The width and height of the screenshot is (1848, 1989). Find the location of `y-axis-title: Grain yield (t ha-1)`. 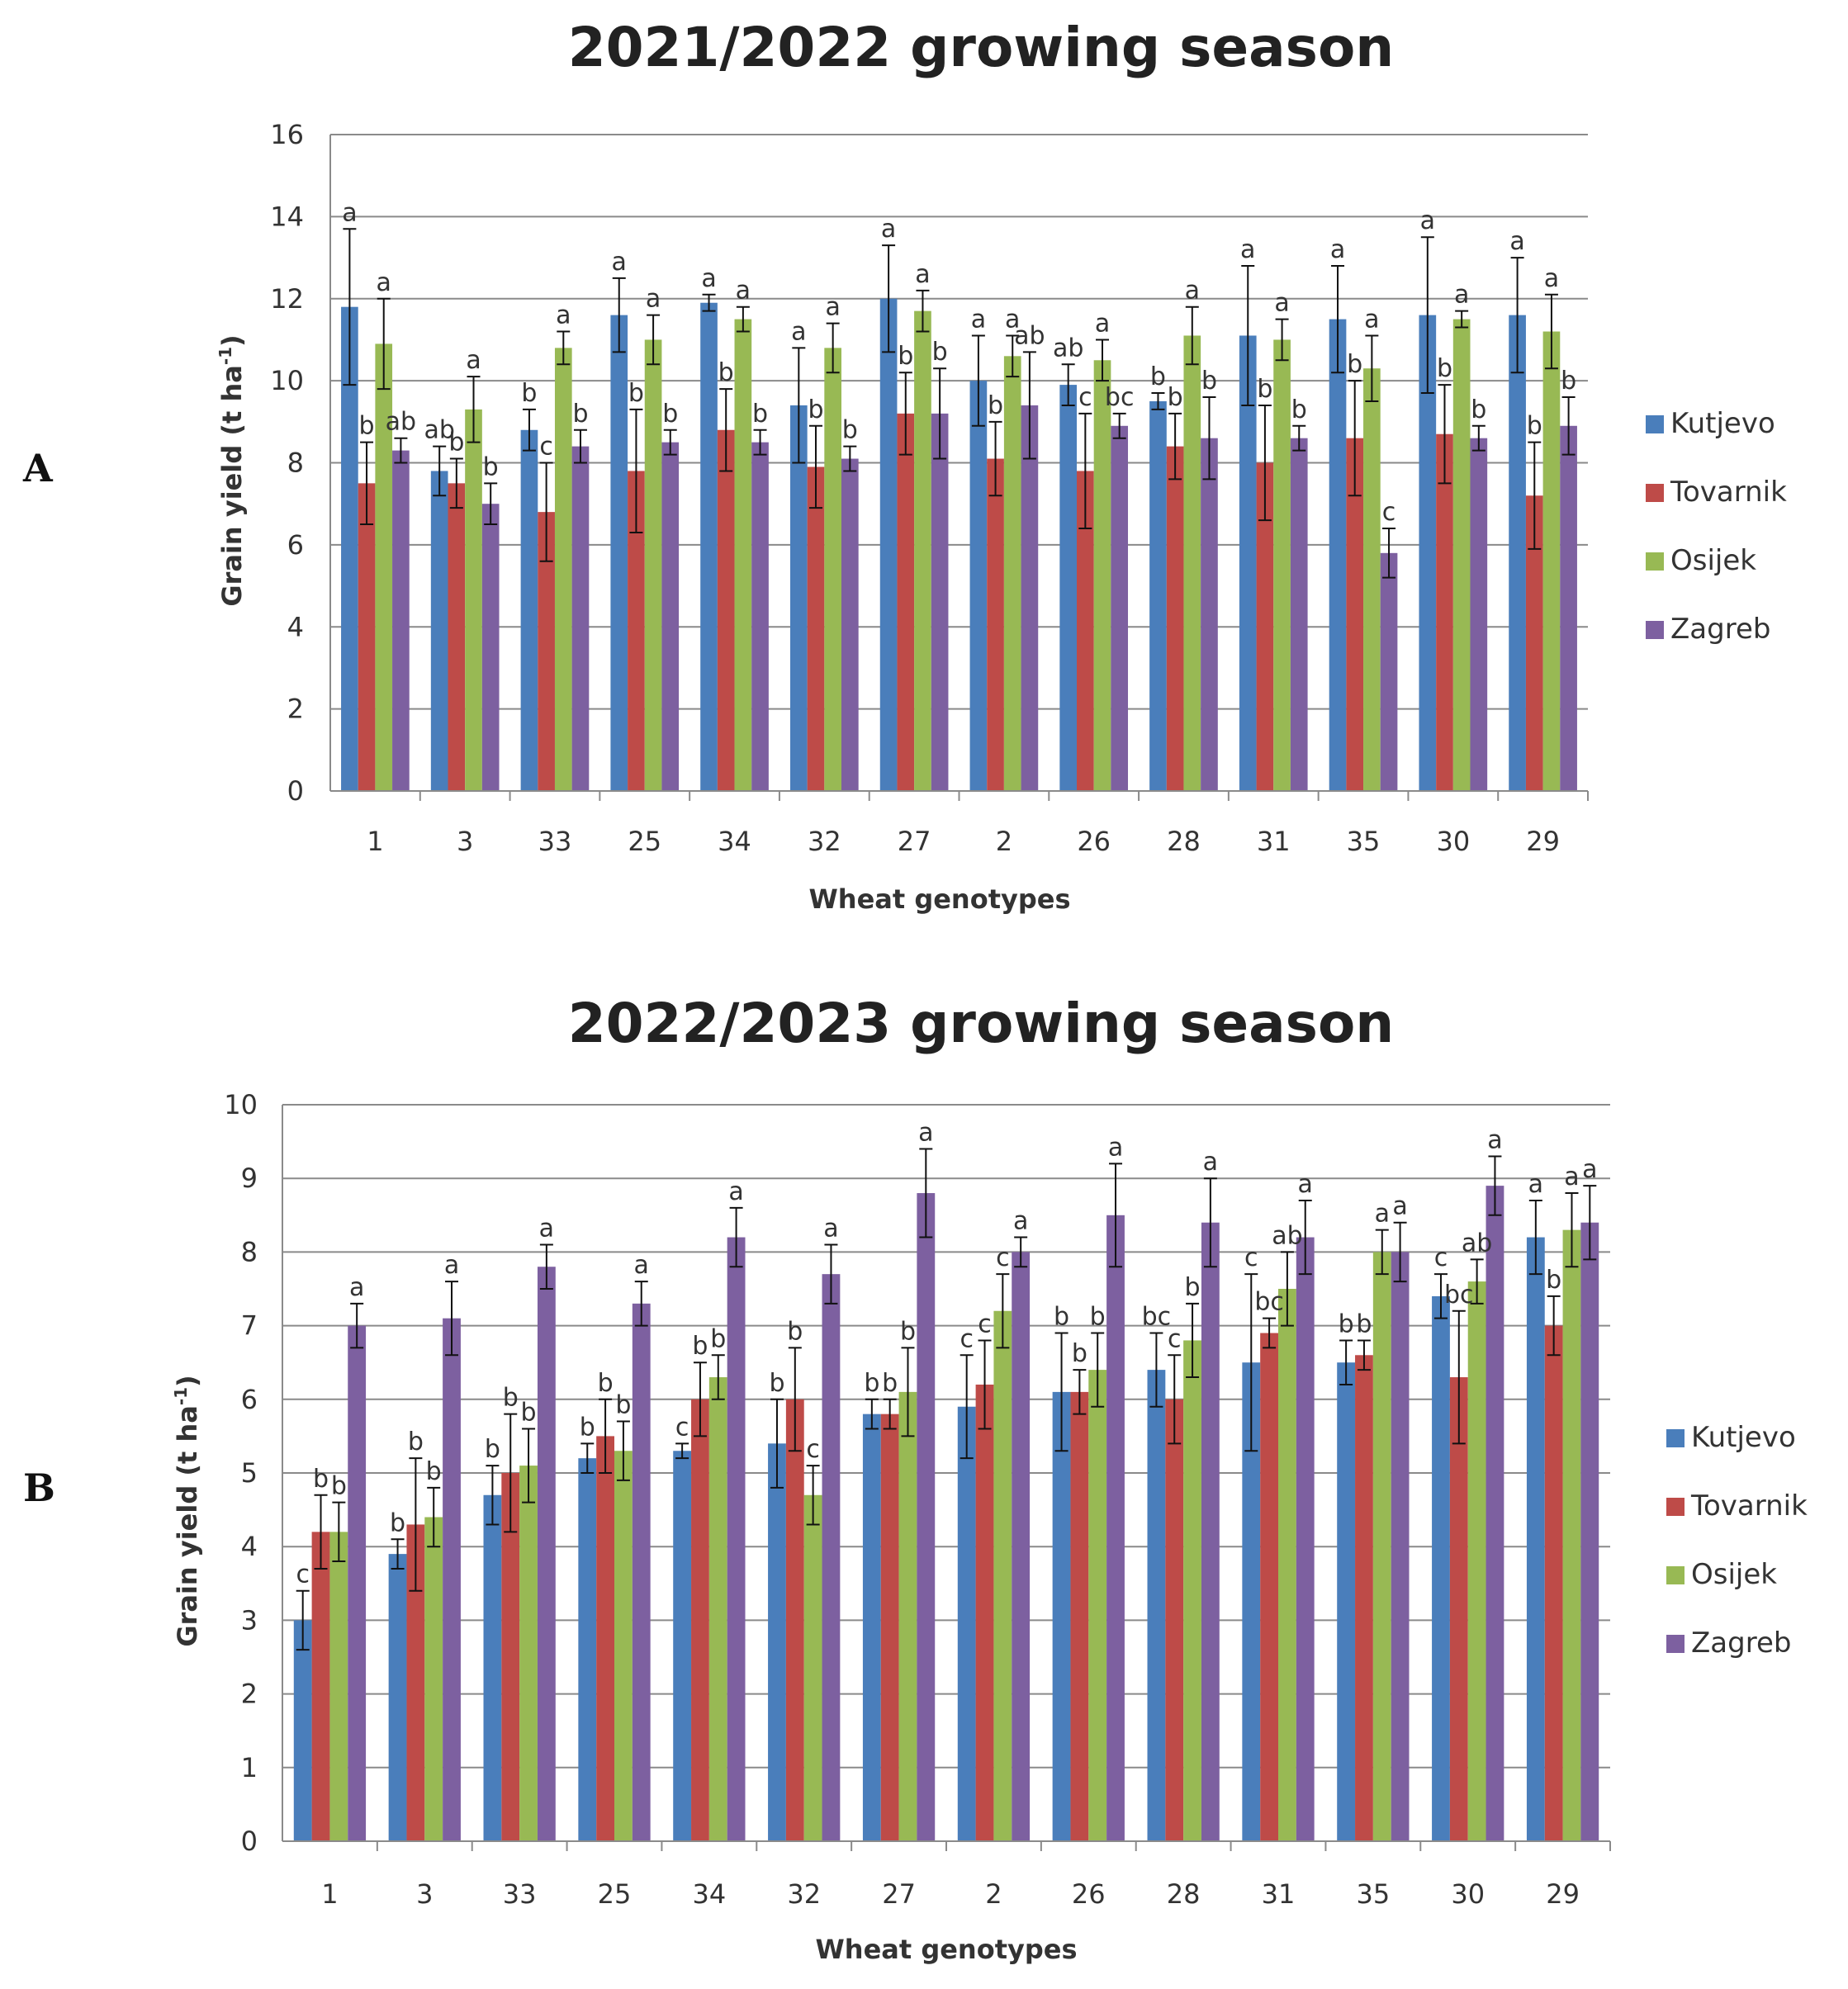

y-axis-title: Grain yield (t ha-1) is located at coordinates (232, 470).